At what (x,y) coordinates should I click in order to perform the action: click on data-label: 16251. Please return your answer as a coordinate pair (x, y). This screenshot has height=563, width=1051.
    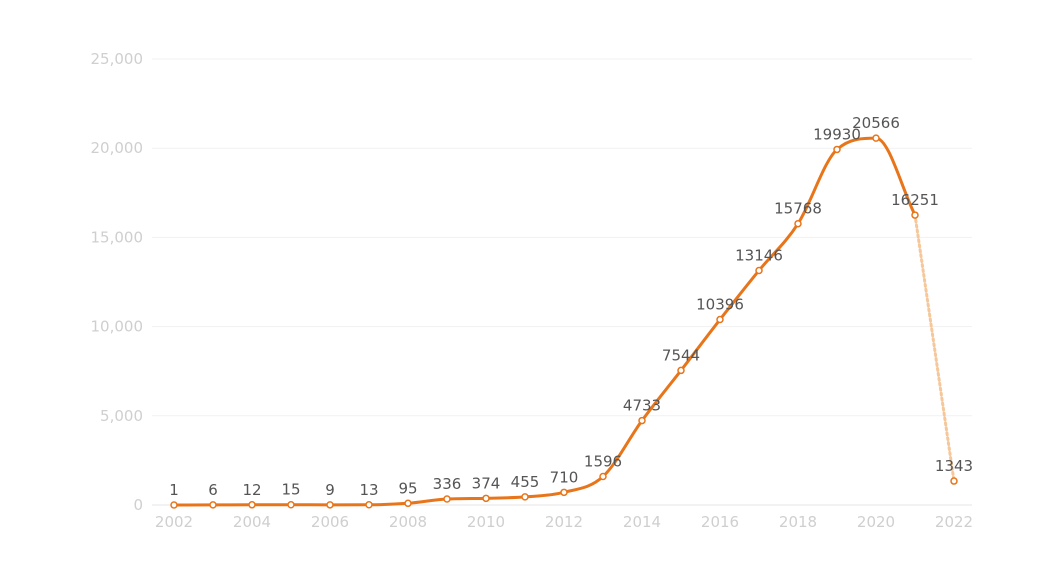
    Looking at the image, I should click on (915, 200).